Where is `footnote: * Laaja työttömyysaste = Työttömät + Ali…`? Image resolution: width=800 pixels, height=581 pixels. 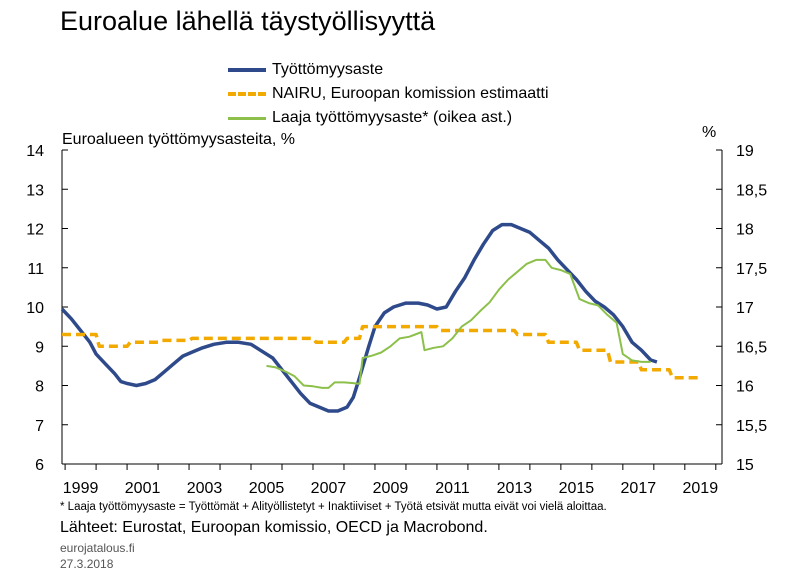
footnote: * Laaja työttömyysaste = Työttömät + Ali… is located at coordinates (333, 507).